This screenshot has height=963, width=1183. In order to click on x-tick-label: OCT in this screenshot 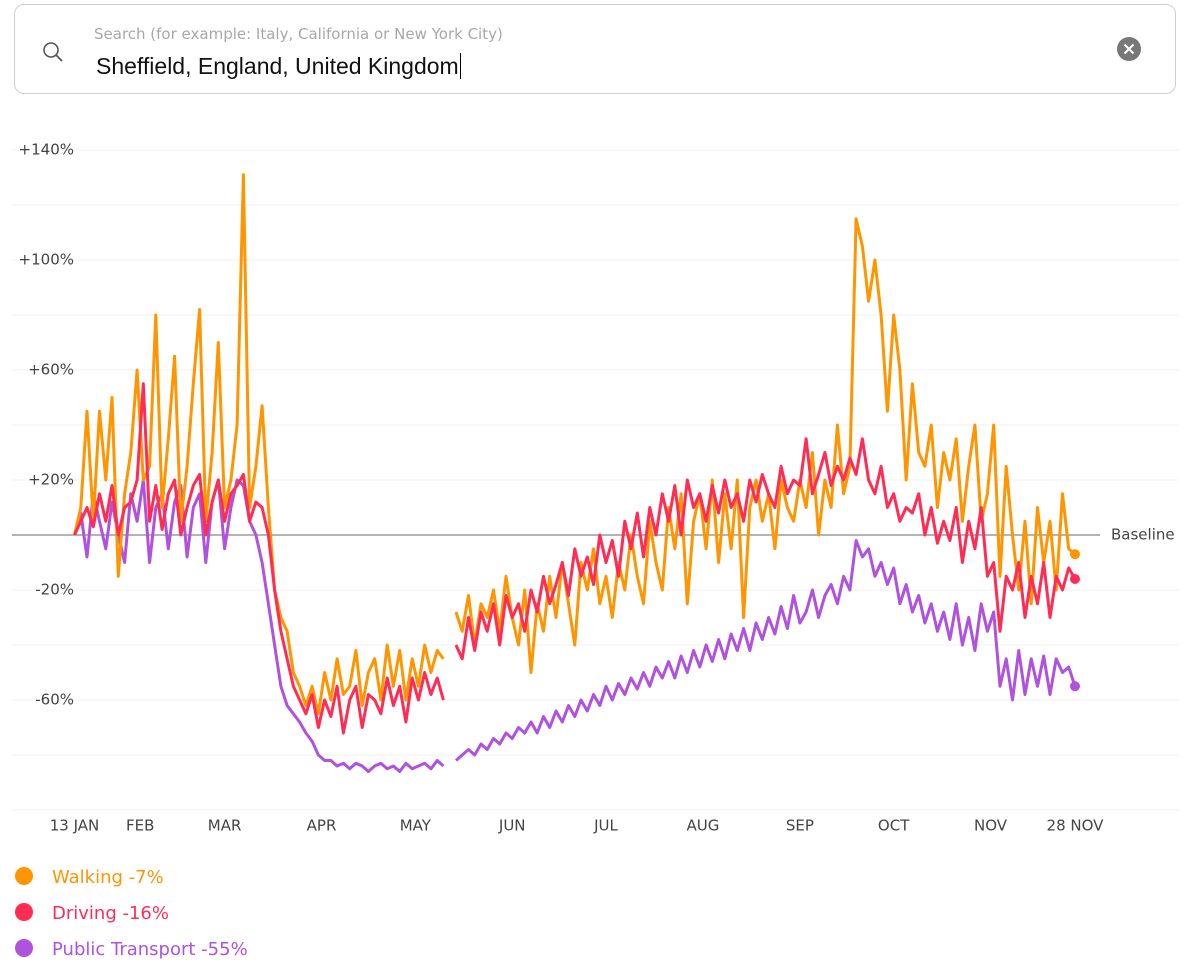, I will do `click(894, 826)`.